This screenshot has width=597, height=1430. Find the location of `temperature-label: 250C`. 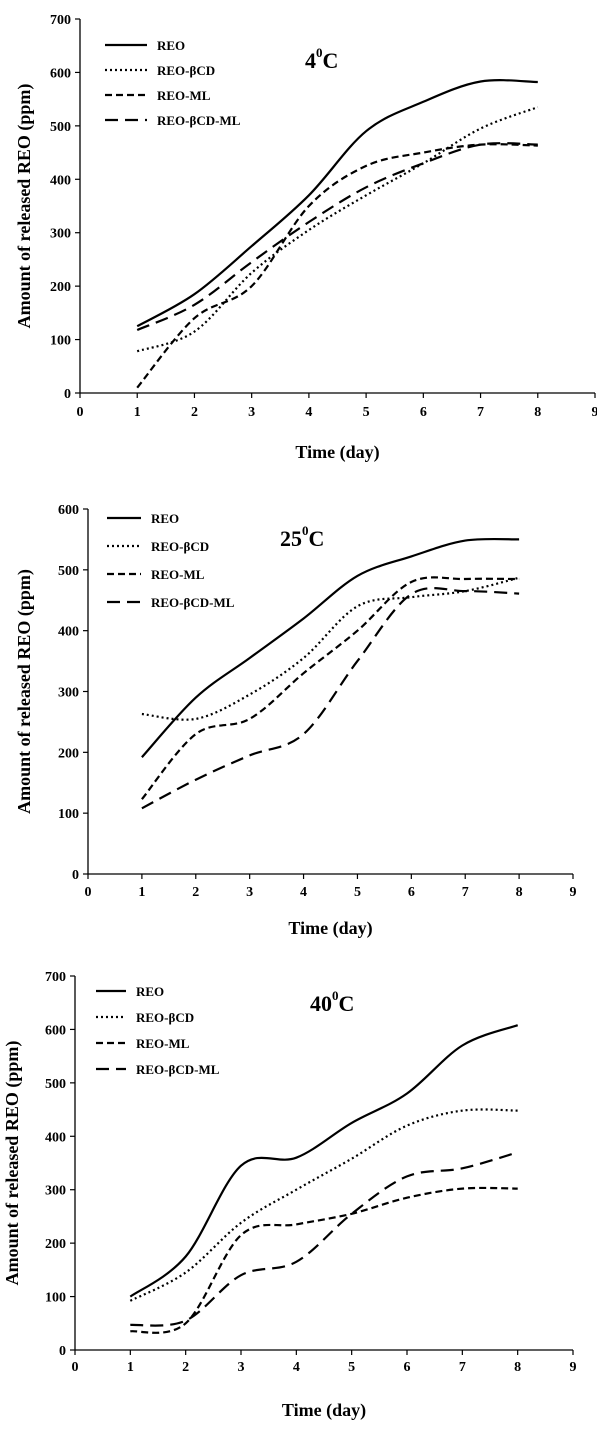

temperature-label: 250C is located at coordinates (302, 537).